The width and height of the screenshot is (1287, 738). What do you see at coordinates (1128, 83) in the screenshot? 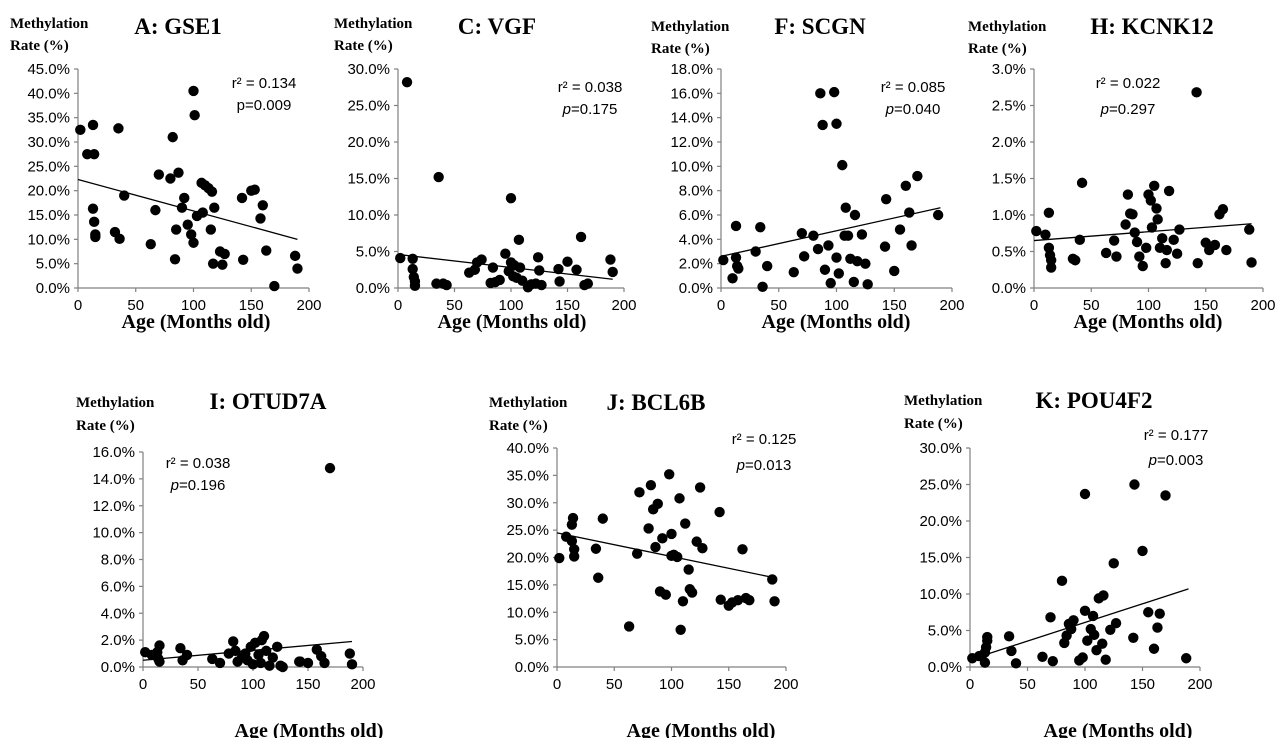
I see `r-squared-annotation: r² = 0.022` at bounding box center [1128, 83].